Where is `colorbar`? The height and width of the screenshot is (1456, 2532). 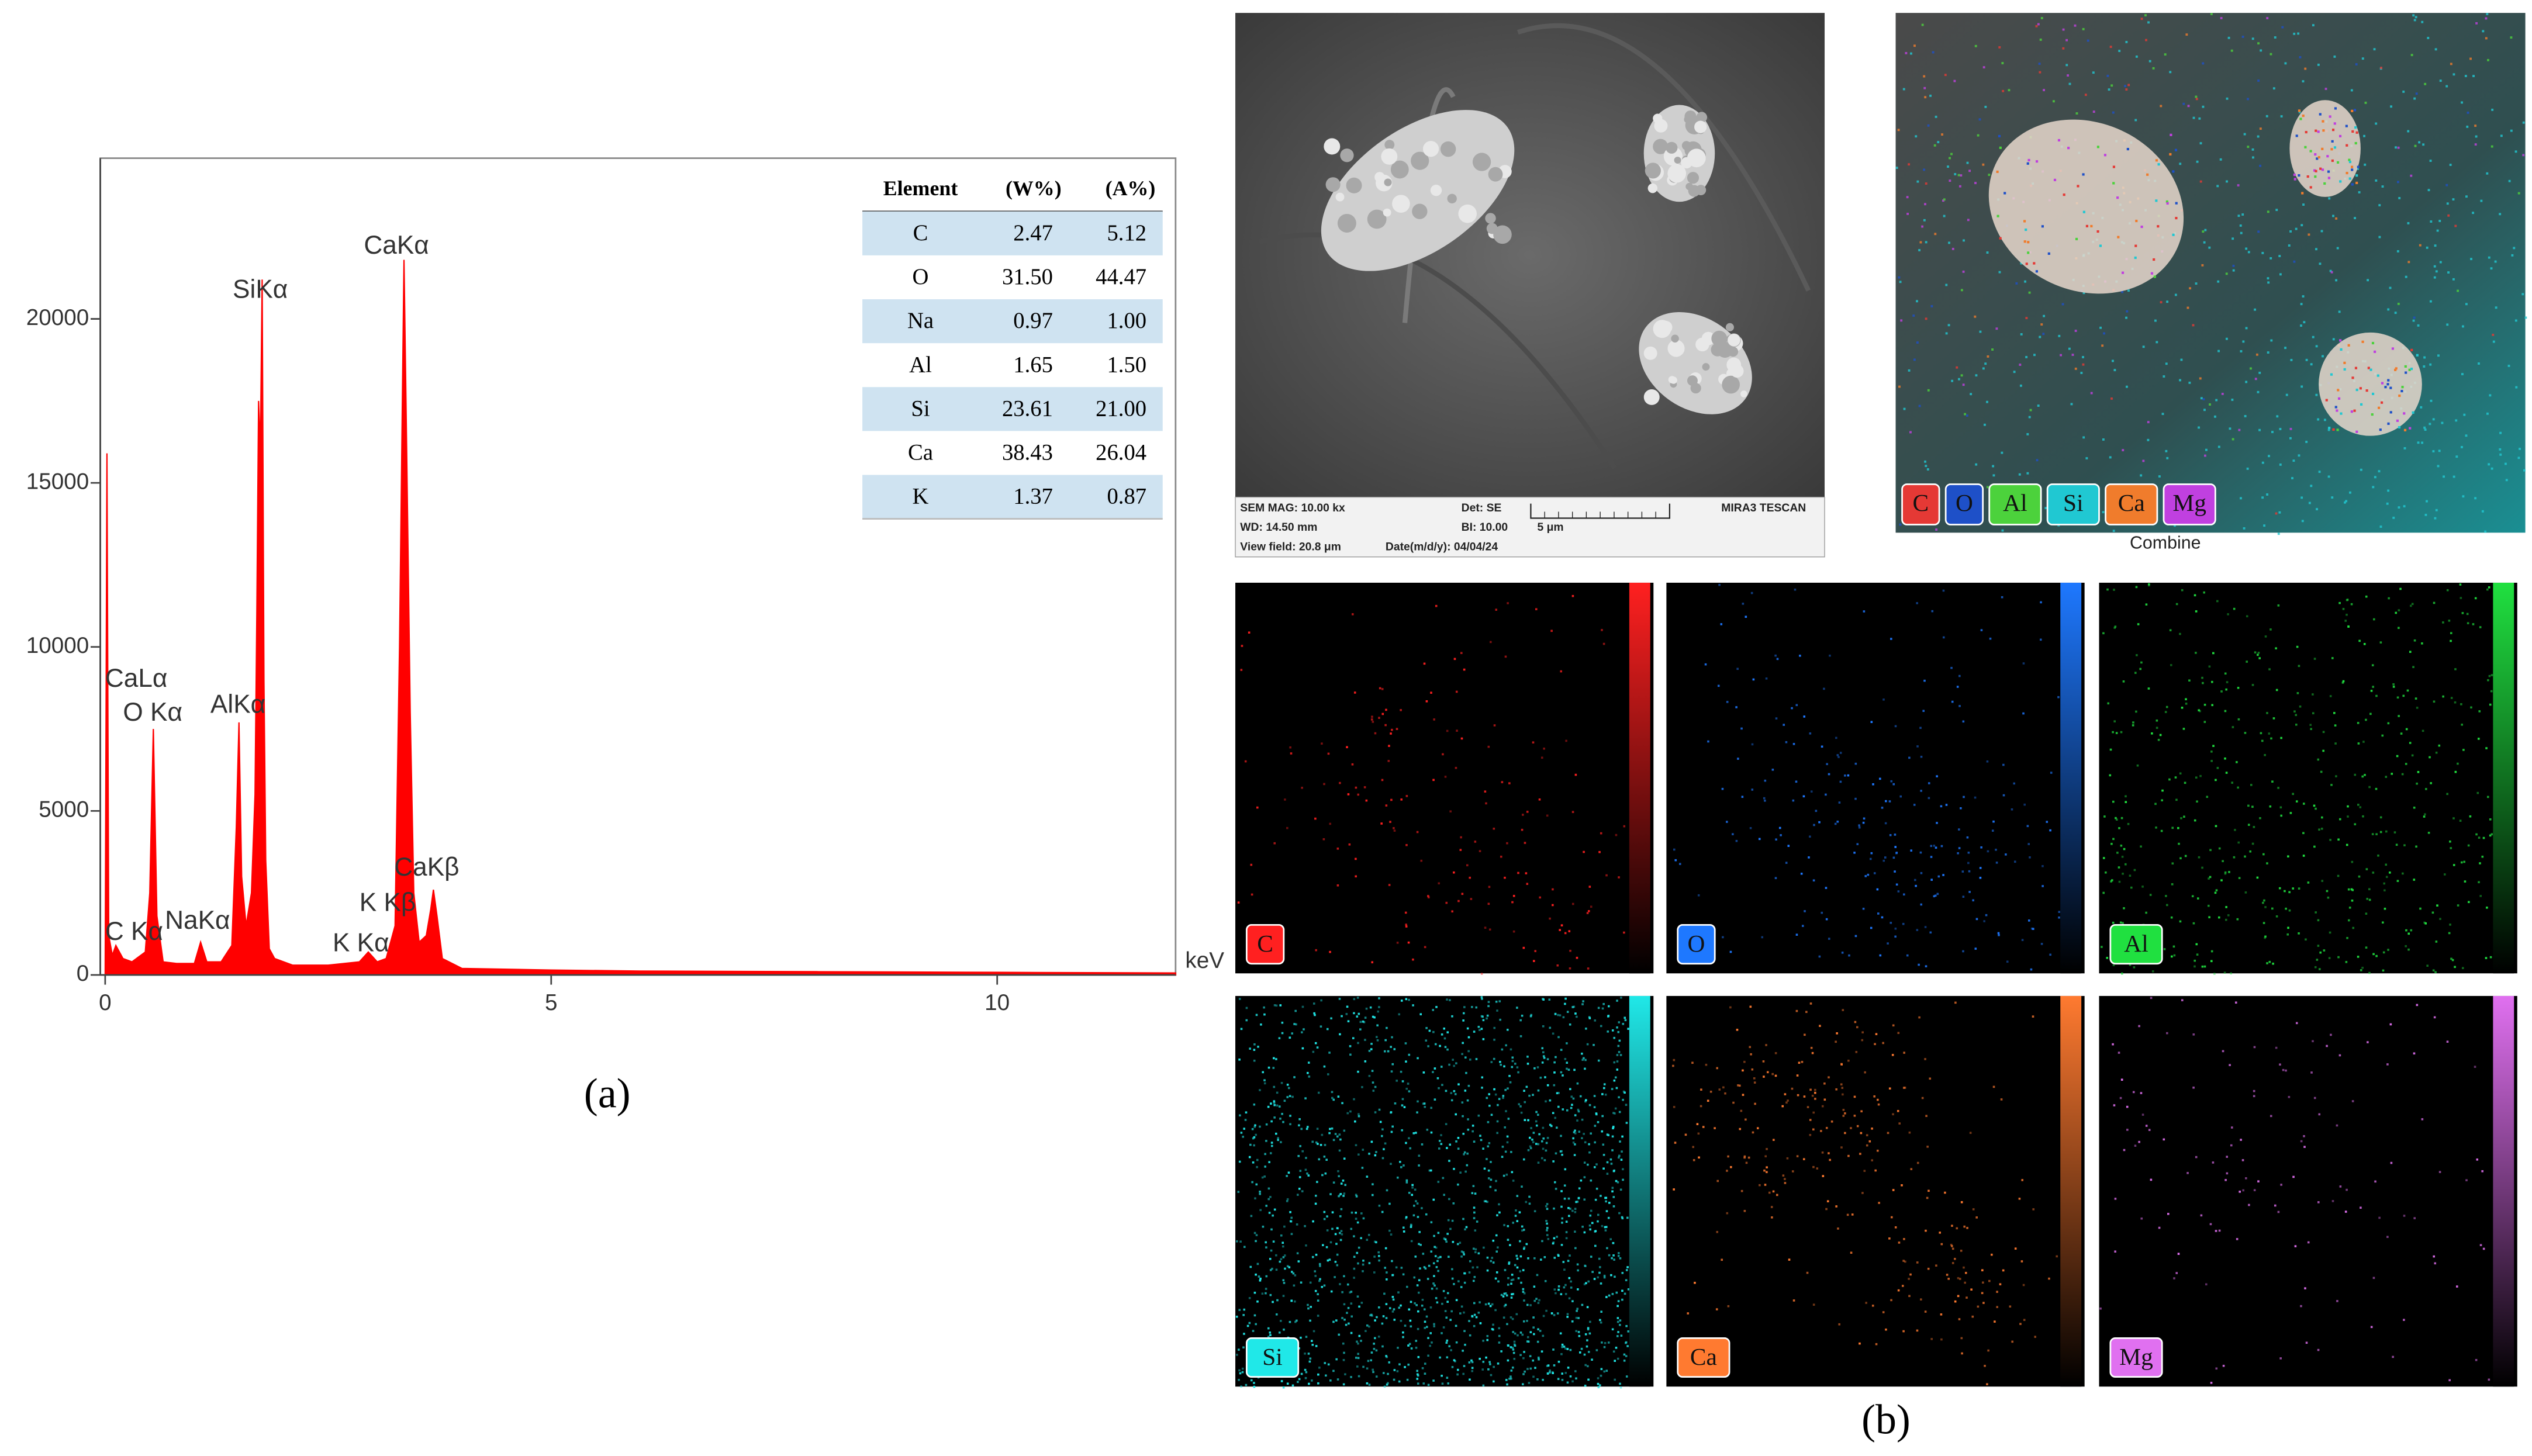
colorbar is located at coordinates (2503, 1191).